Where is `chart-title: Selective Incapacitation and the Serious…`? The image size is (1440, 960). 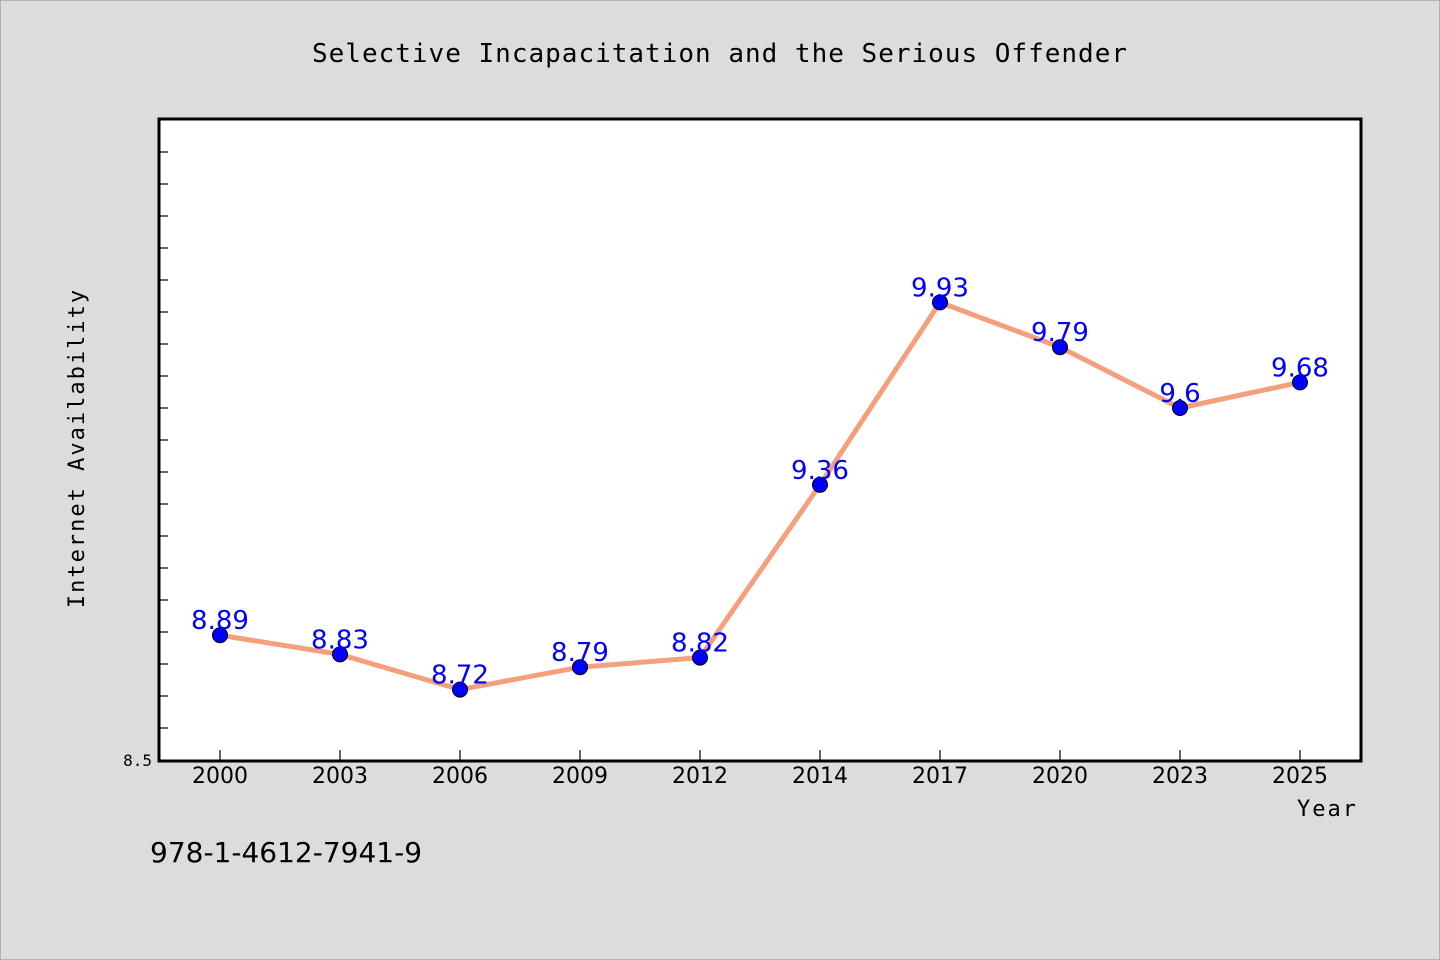 chart-title: Selective Incapacitation and the Serious… is located at coordinates (720, 54).